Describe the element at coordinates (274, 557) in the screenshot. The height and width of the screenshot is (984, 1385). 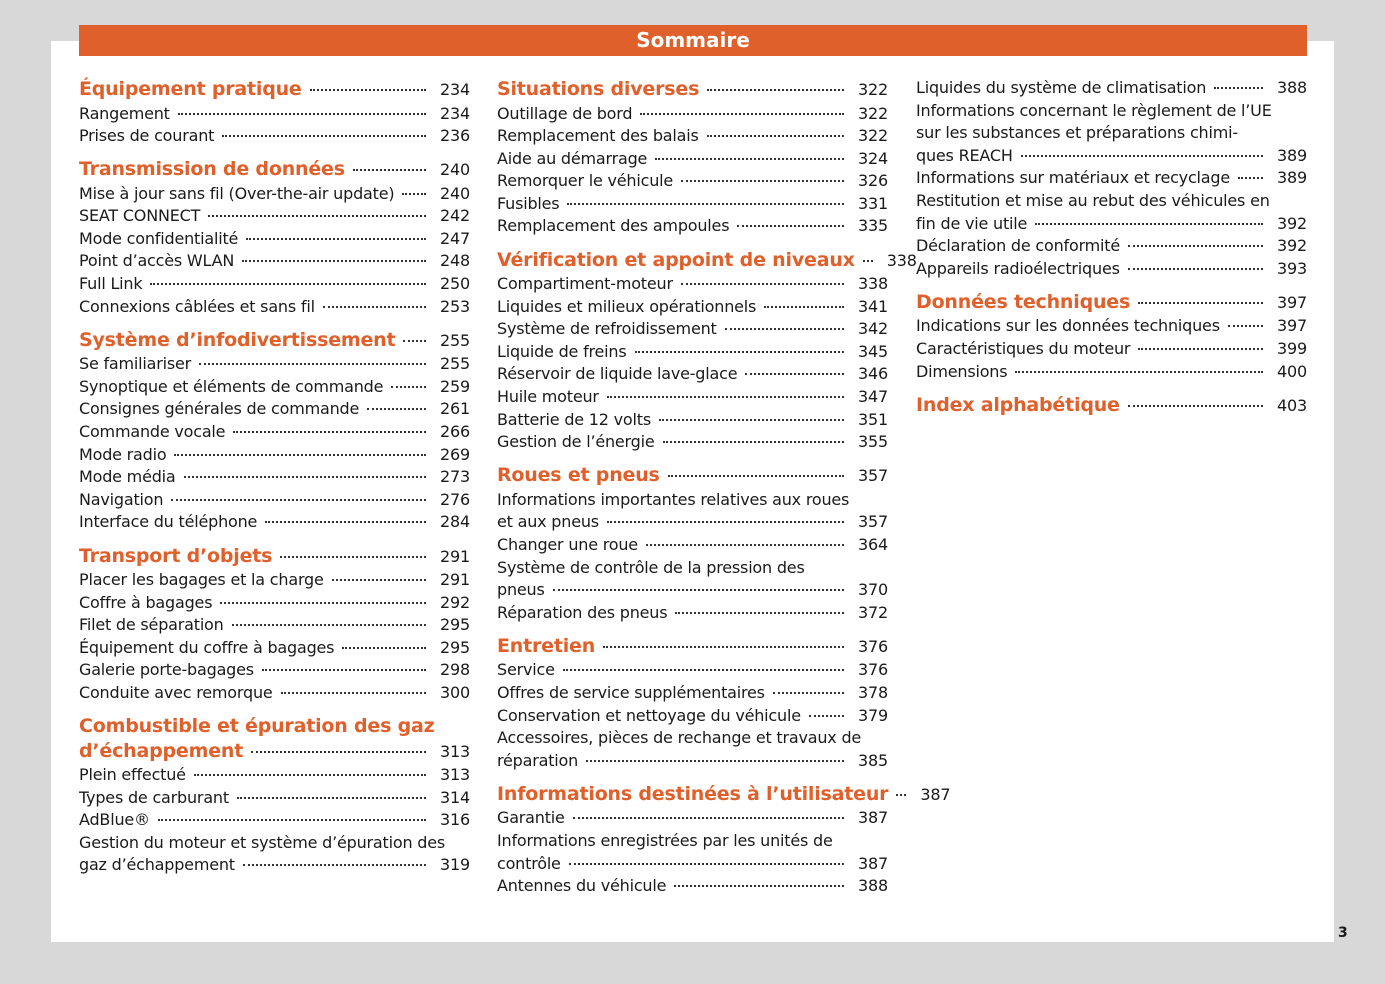
I see `toc-section-heading: Transport d’objets 291` at that location.